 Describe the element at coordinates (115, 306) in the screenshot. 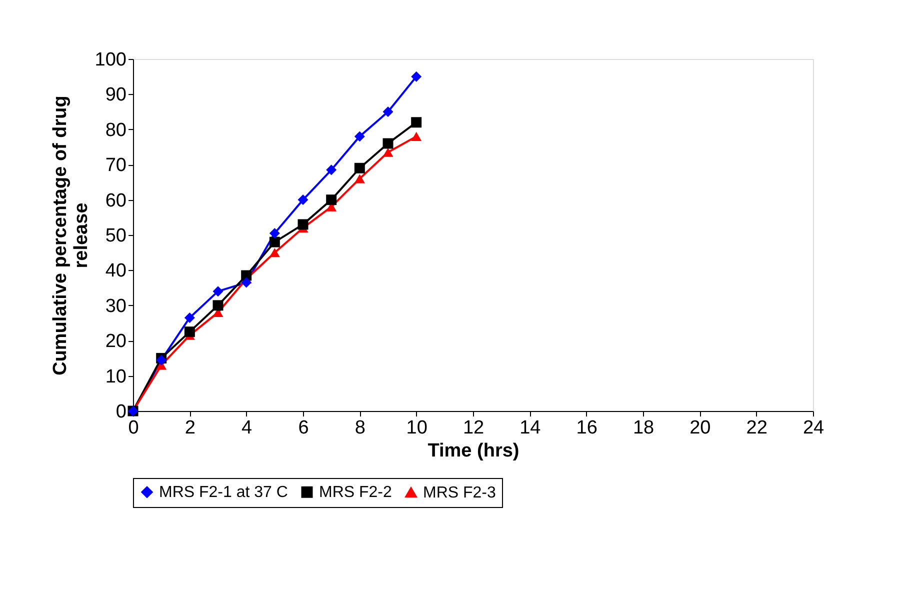

I see `y-tick-label: 30` at that location.